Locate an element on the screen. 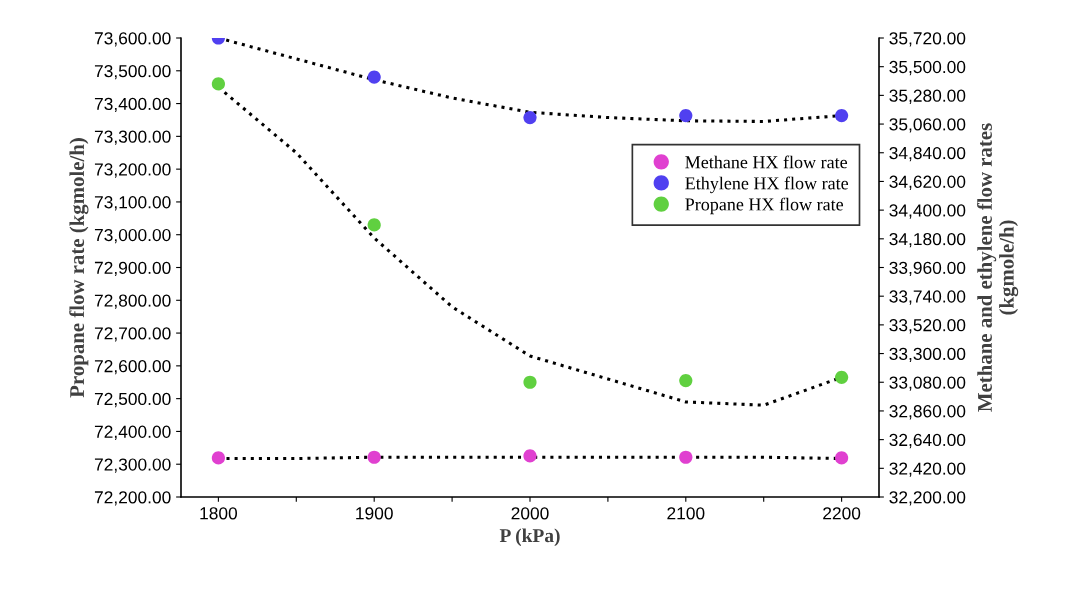 This screenshot has height=601, width=1086. y2-tick-label: 32,420.00 is located at coordinates (927, 469).